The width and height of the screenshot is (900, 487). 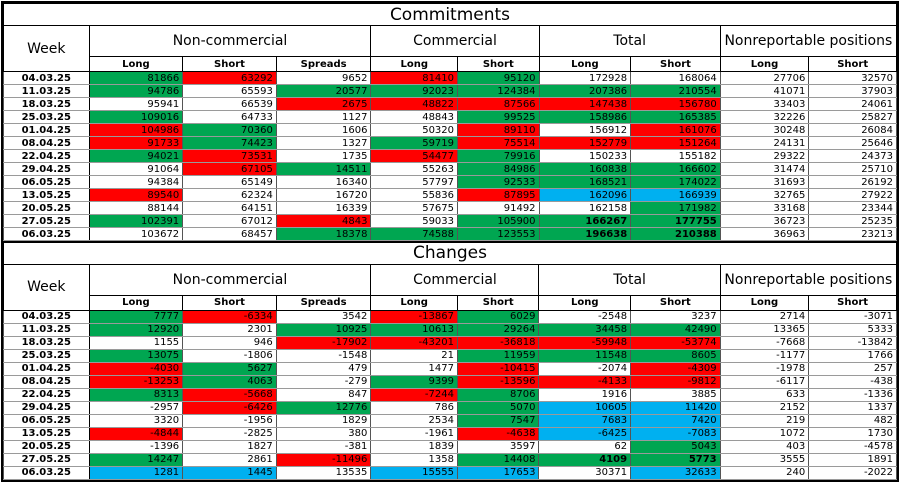 What do you see at coordinates (852, 381) in the screenshot?
I see `value-cell: -438` at bounding box center [852, 381].